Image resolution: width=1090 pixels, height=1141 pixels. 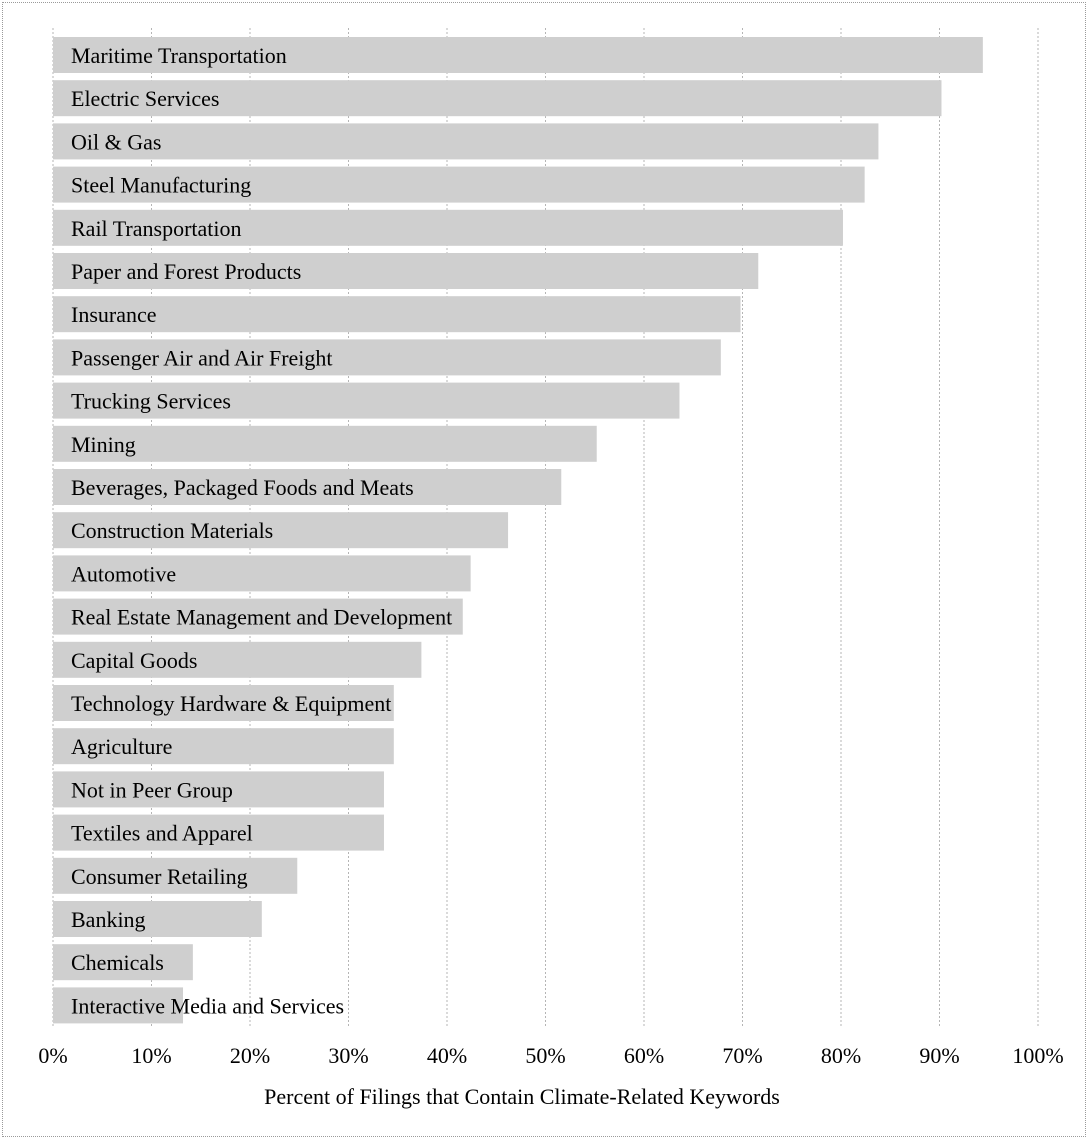 What do you see at coordinates (841, 1055) in the screenshot?
I see `x-tick-label: 80%` at bounding box center [841, 1055].